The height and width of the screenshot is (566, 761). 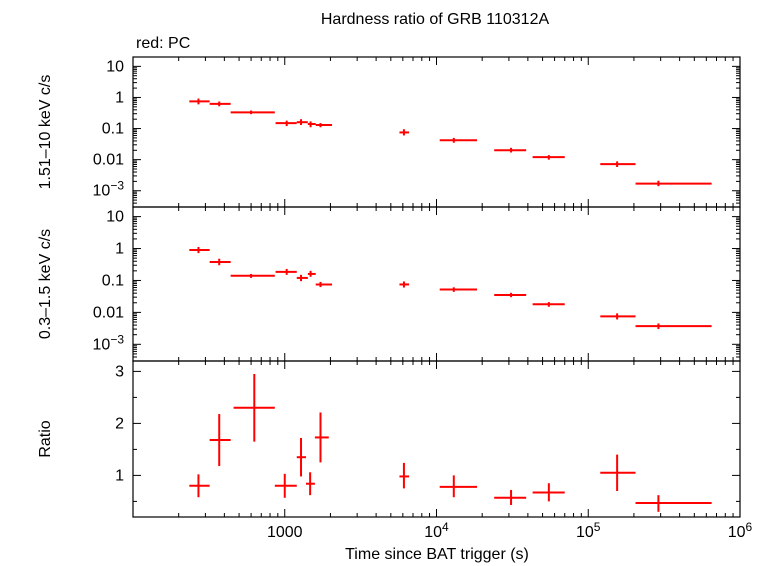 What do you see at coordinates (437, 554) in the screenshot?
I see `x-axis-label: Time since BAT trigger (s)` at bounding box center [437, 554].